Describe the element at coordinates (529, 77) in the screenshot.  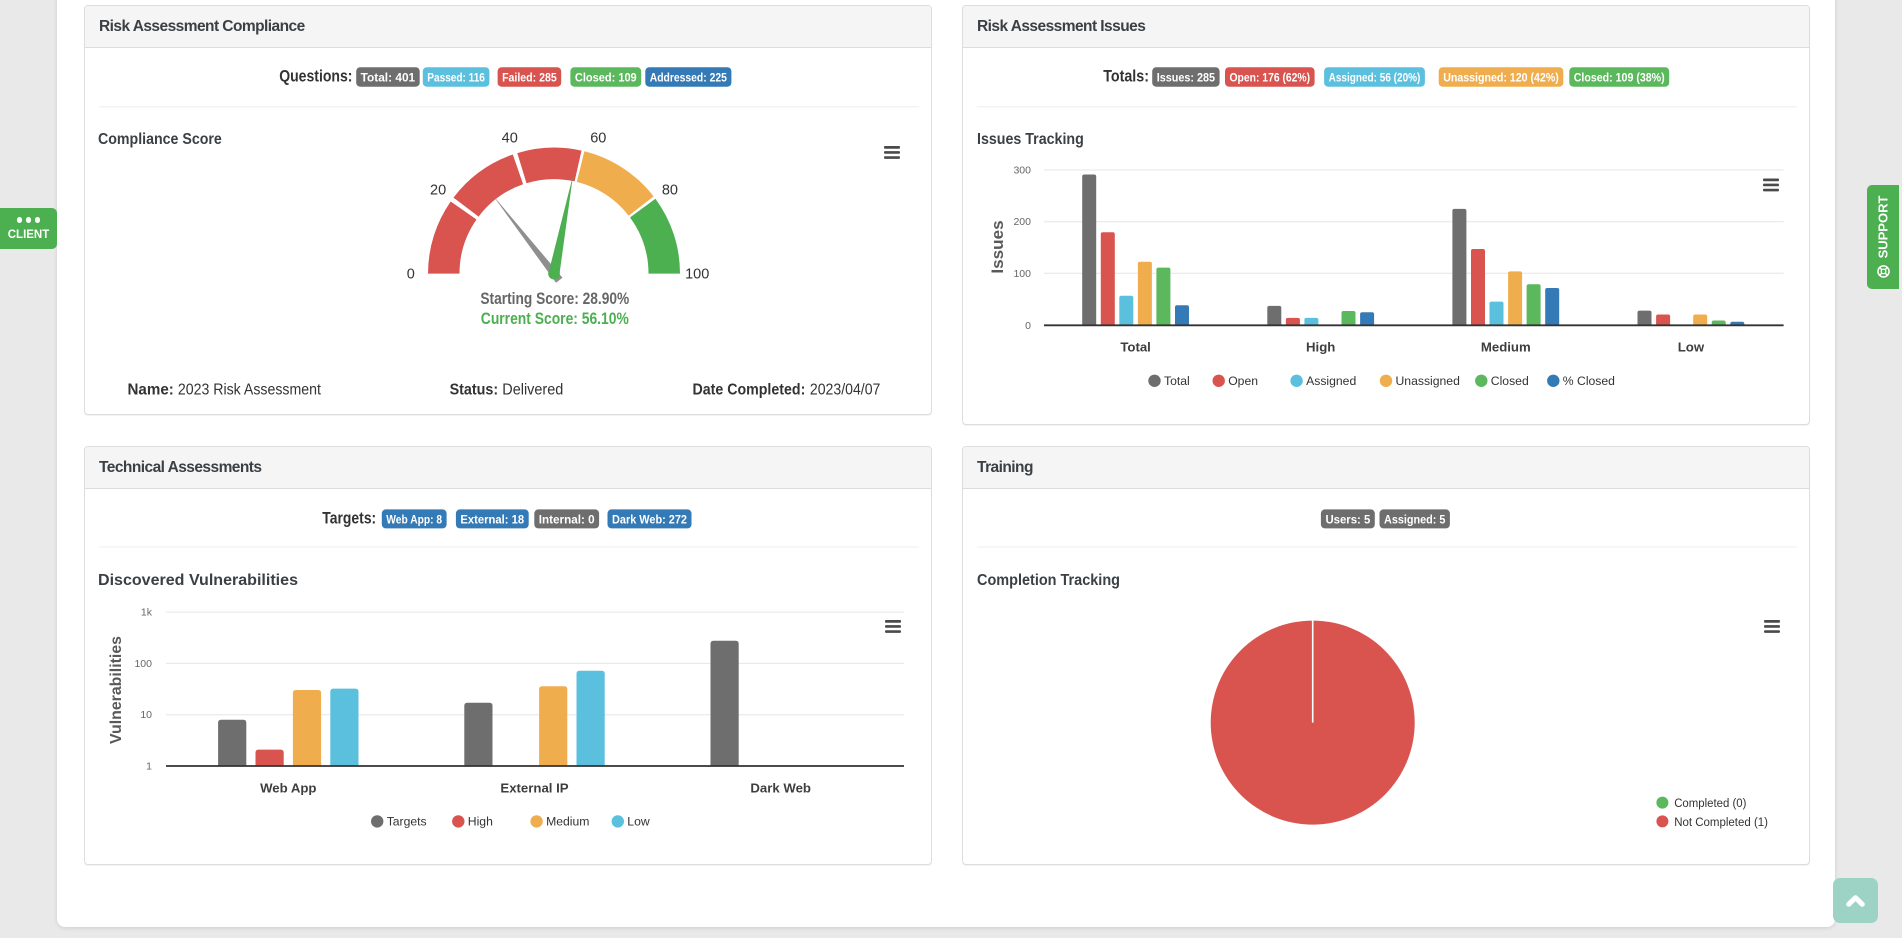
I see `svg-text: Failed: 285` at that location.